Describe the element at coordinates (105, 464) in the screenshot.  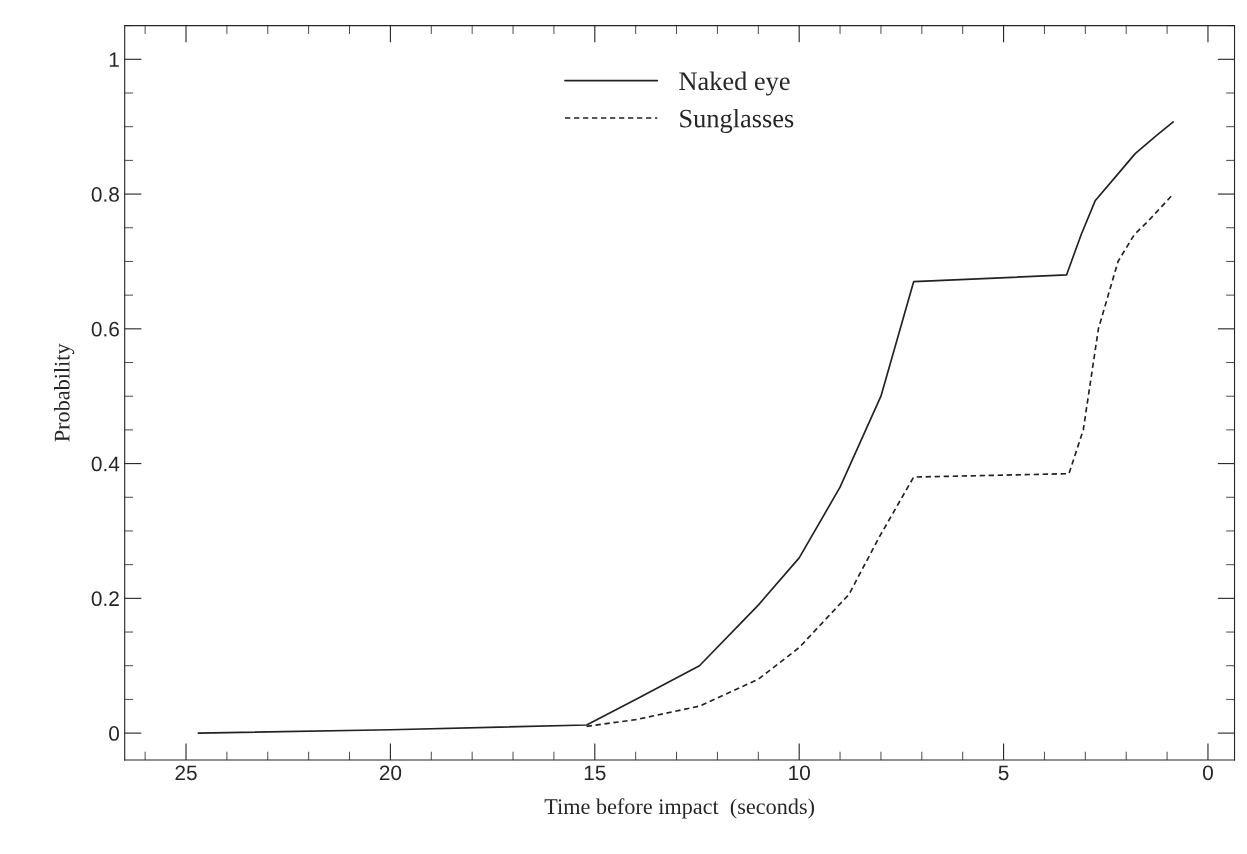
I see `y-tick-label: 0.4` at that location.